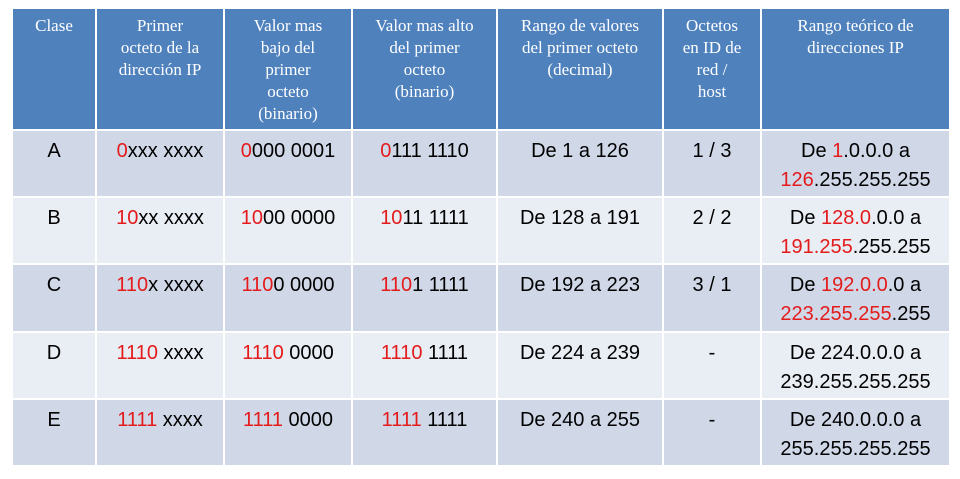 The width and height of the screenshot is (960, 479). Describe the element at coordinates (712, 47) in the screenshot. I see `header-line: en ID de` at that location.